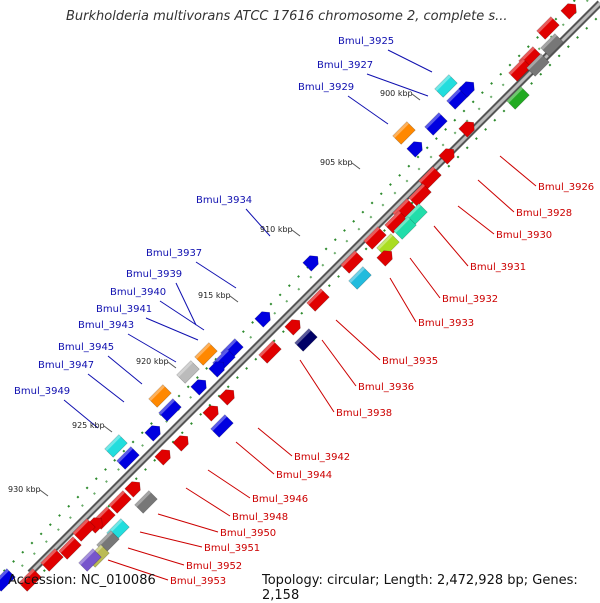 Image resolution: width=600 pixels, height=603 pixels. What do you see at coordinates (214, 566) in the screenshot?
I see `gene-label-right: Bmul_3952` at bounding box center [214, 566].